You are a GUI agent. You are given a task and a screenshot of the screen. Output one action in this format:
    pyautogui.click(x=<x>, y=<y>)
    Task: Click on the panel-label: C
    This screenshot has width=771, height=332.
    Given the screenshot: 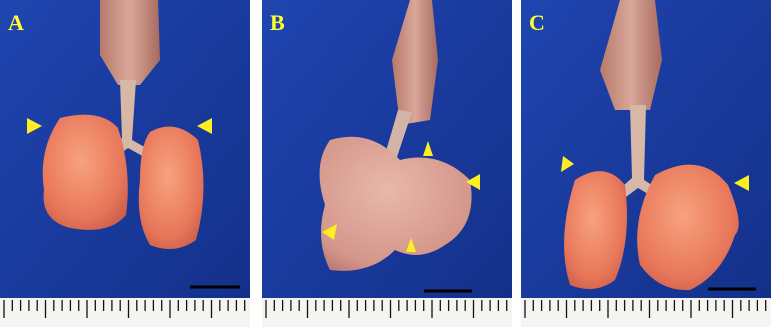 What is the action you would take?
    pyautogui.click(x=537, y=22)
    